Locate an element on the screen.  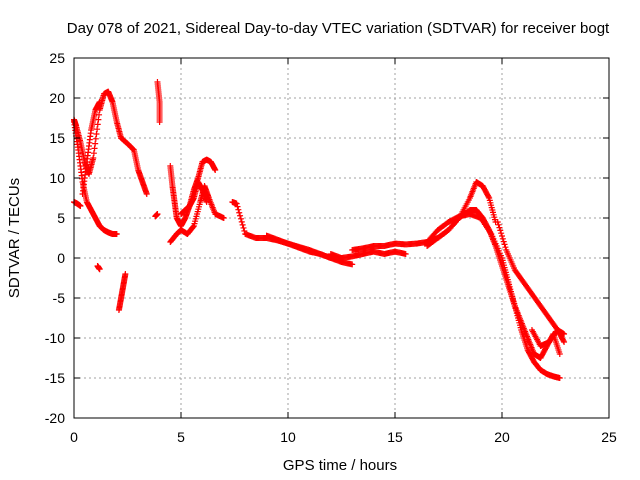
series-arc-b is located at coordinates (95, 178).